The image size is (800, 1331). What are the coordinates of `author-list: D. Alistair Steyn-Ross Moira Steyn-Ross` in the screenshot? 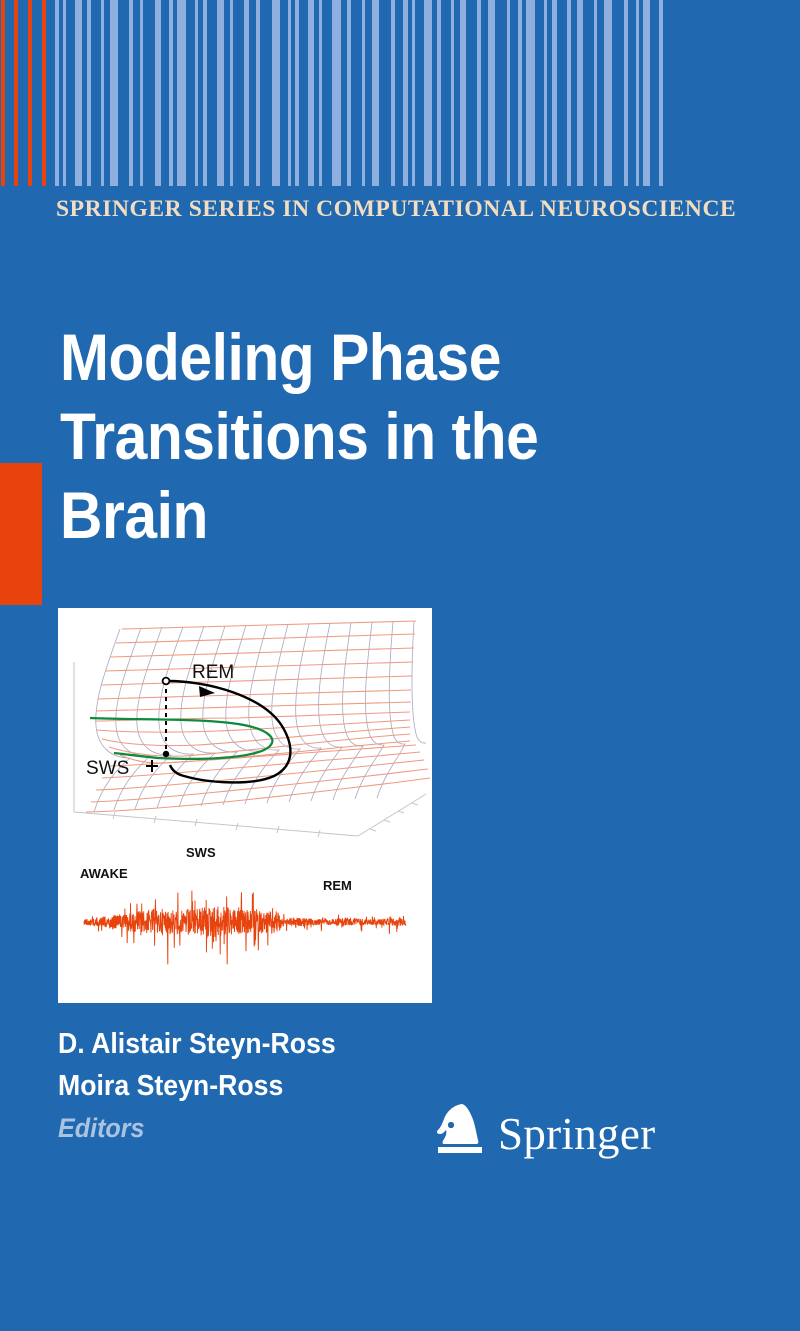 It's located at (256, 1065).